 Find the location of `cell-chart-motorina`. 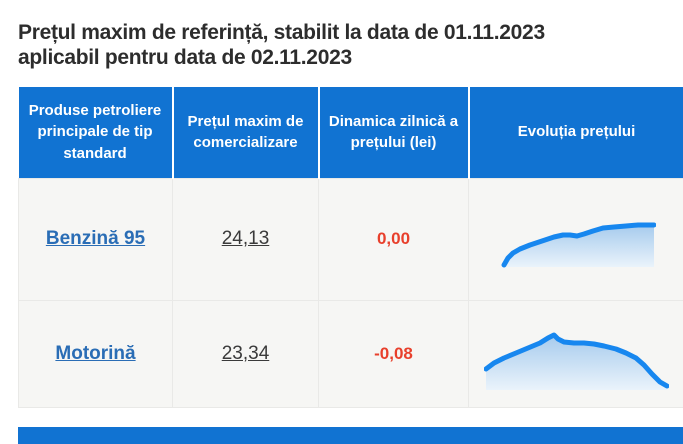

cell-chart-motorina is located at coordinates (576, 353).